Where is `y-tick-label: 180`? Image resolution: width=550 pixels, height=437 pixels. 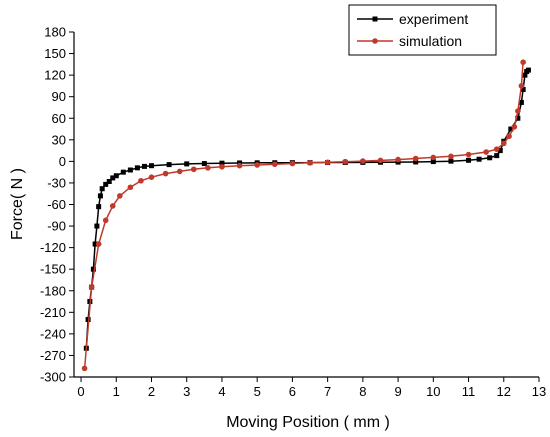
y-tick-label: 180 is located at coordinates (55, 32).